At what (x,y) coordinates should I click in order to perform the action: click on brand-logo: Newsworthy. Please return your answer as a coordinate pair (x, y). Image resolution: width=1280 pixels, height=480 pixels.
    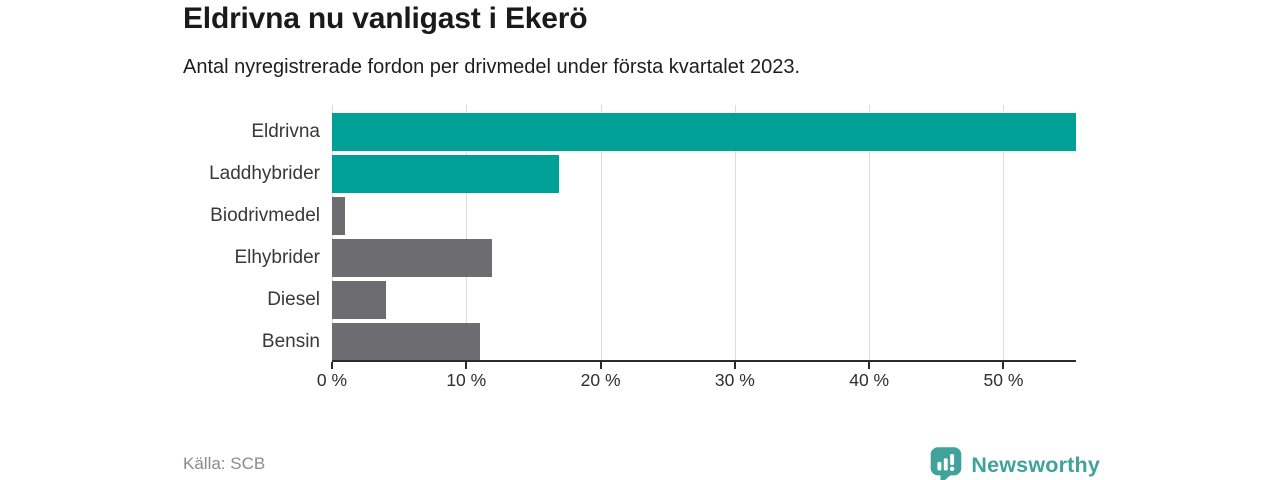
    Looking at the image, I should click on (1014, 463).